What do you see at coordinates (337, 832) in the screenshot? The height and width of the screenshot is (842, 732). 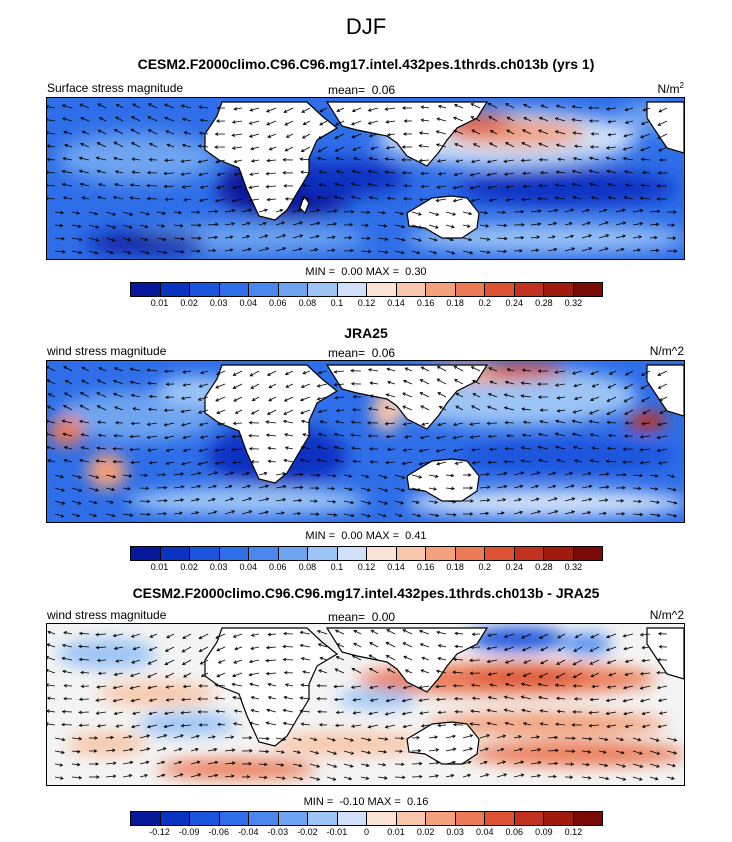 I see `colorbar-tick-label: -0.01` at bounding box center [337, 832].